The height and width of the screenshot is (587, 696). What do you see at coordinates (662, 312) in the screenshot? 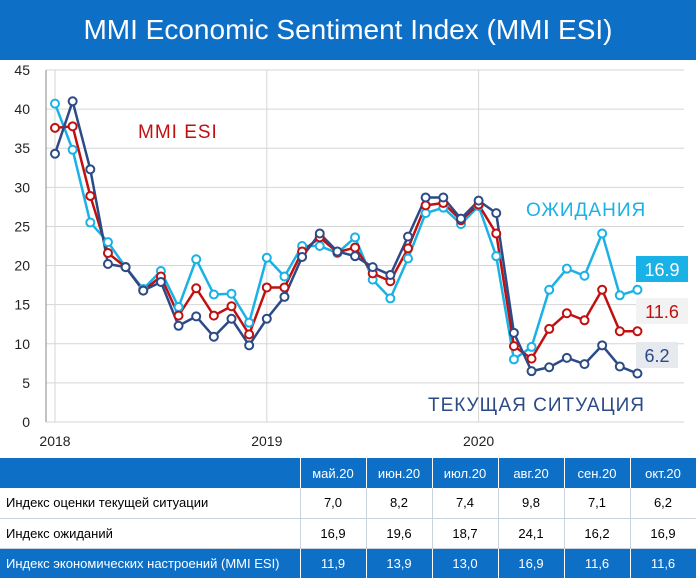
I see `end-esi-value: 11.6` at bounding box center [662, 312].